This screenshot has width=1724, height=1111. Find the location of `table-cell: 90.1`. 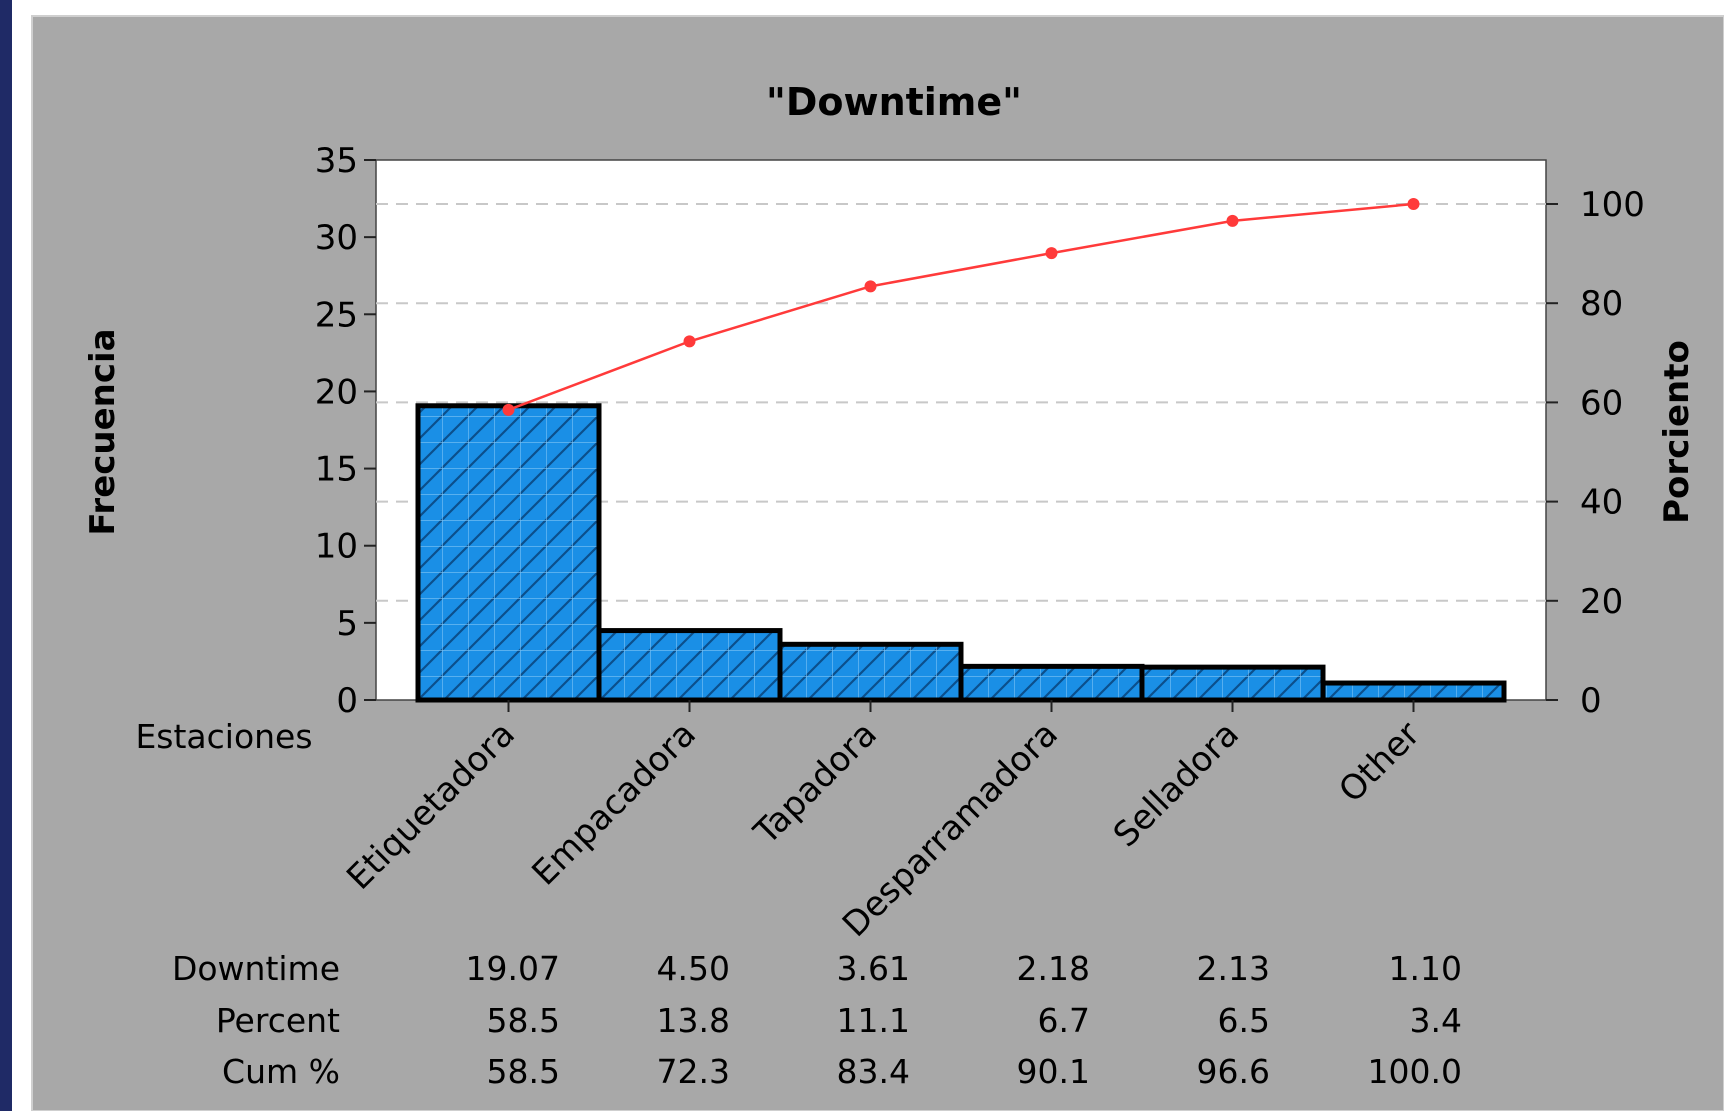

table-cell: 90.1 is located at coordinates (1053, 1071).